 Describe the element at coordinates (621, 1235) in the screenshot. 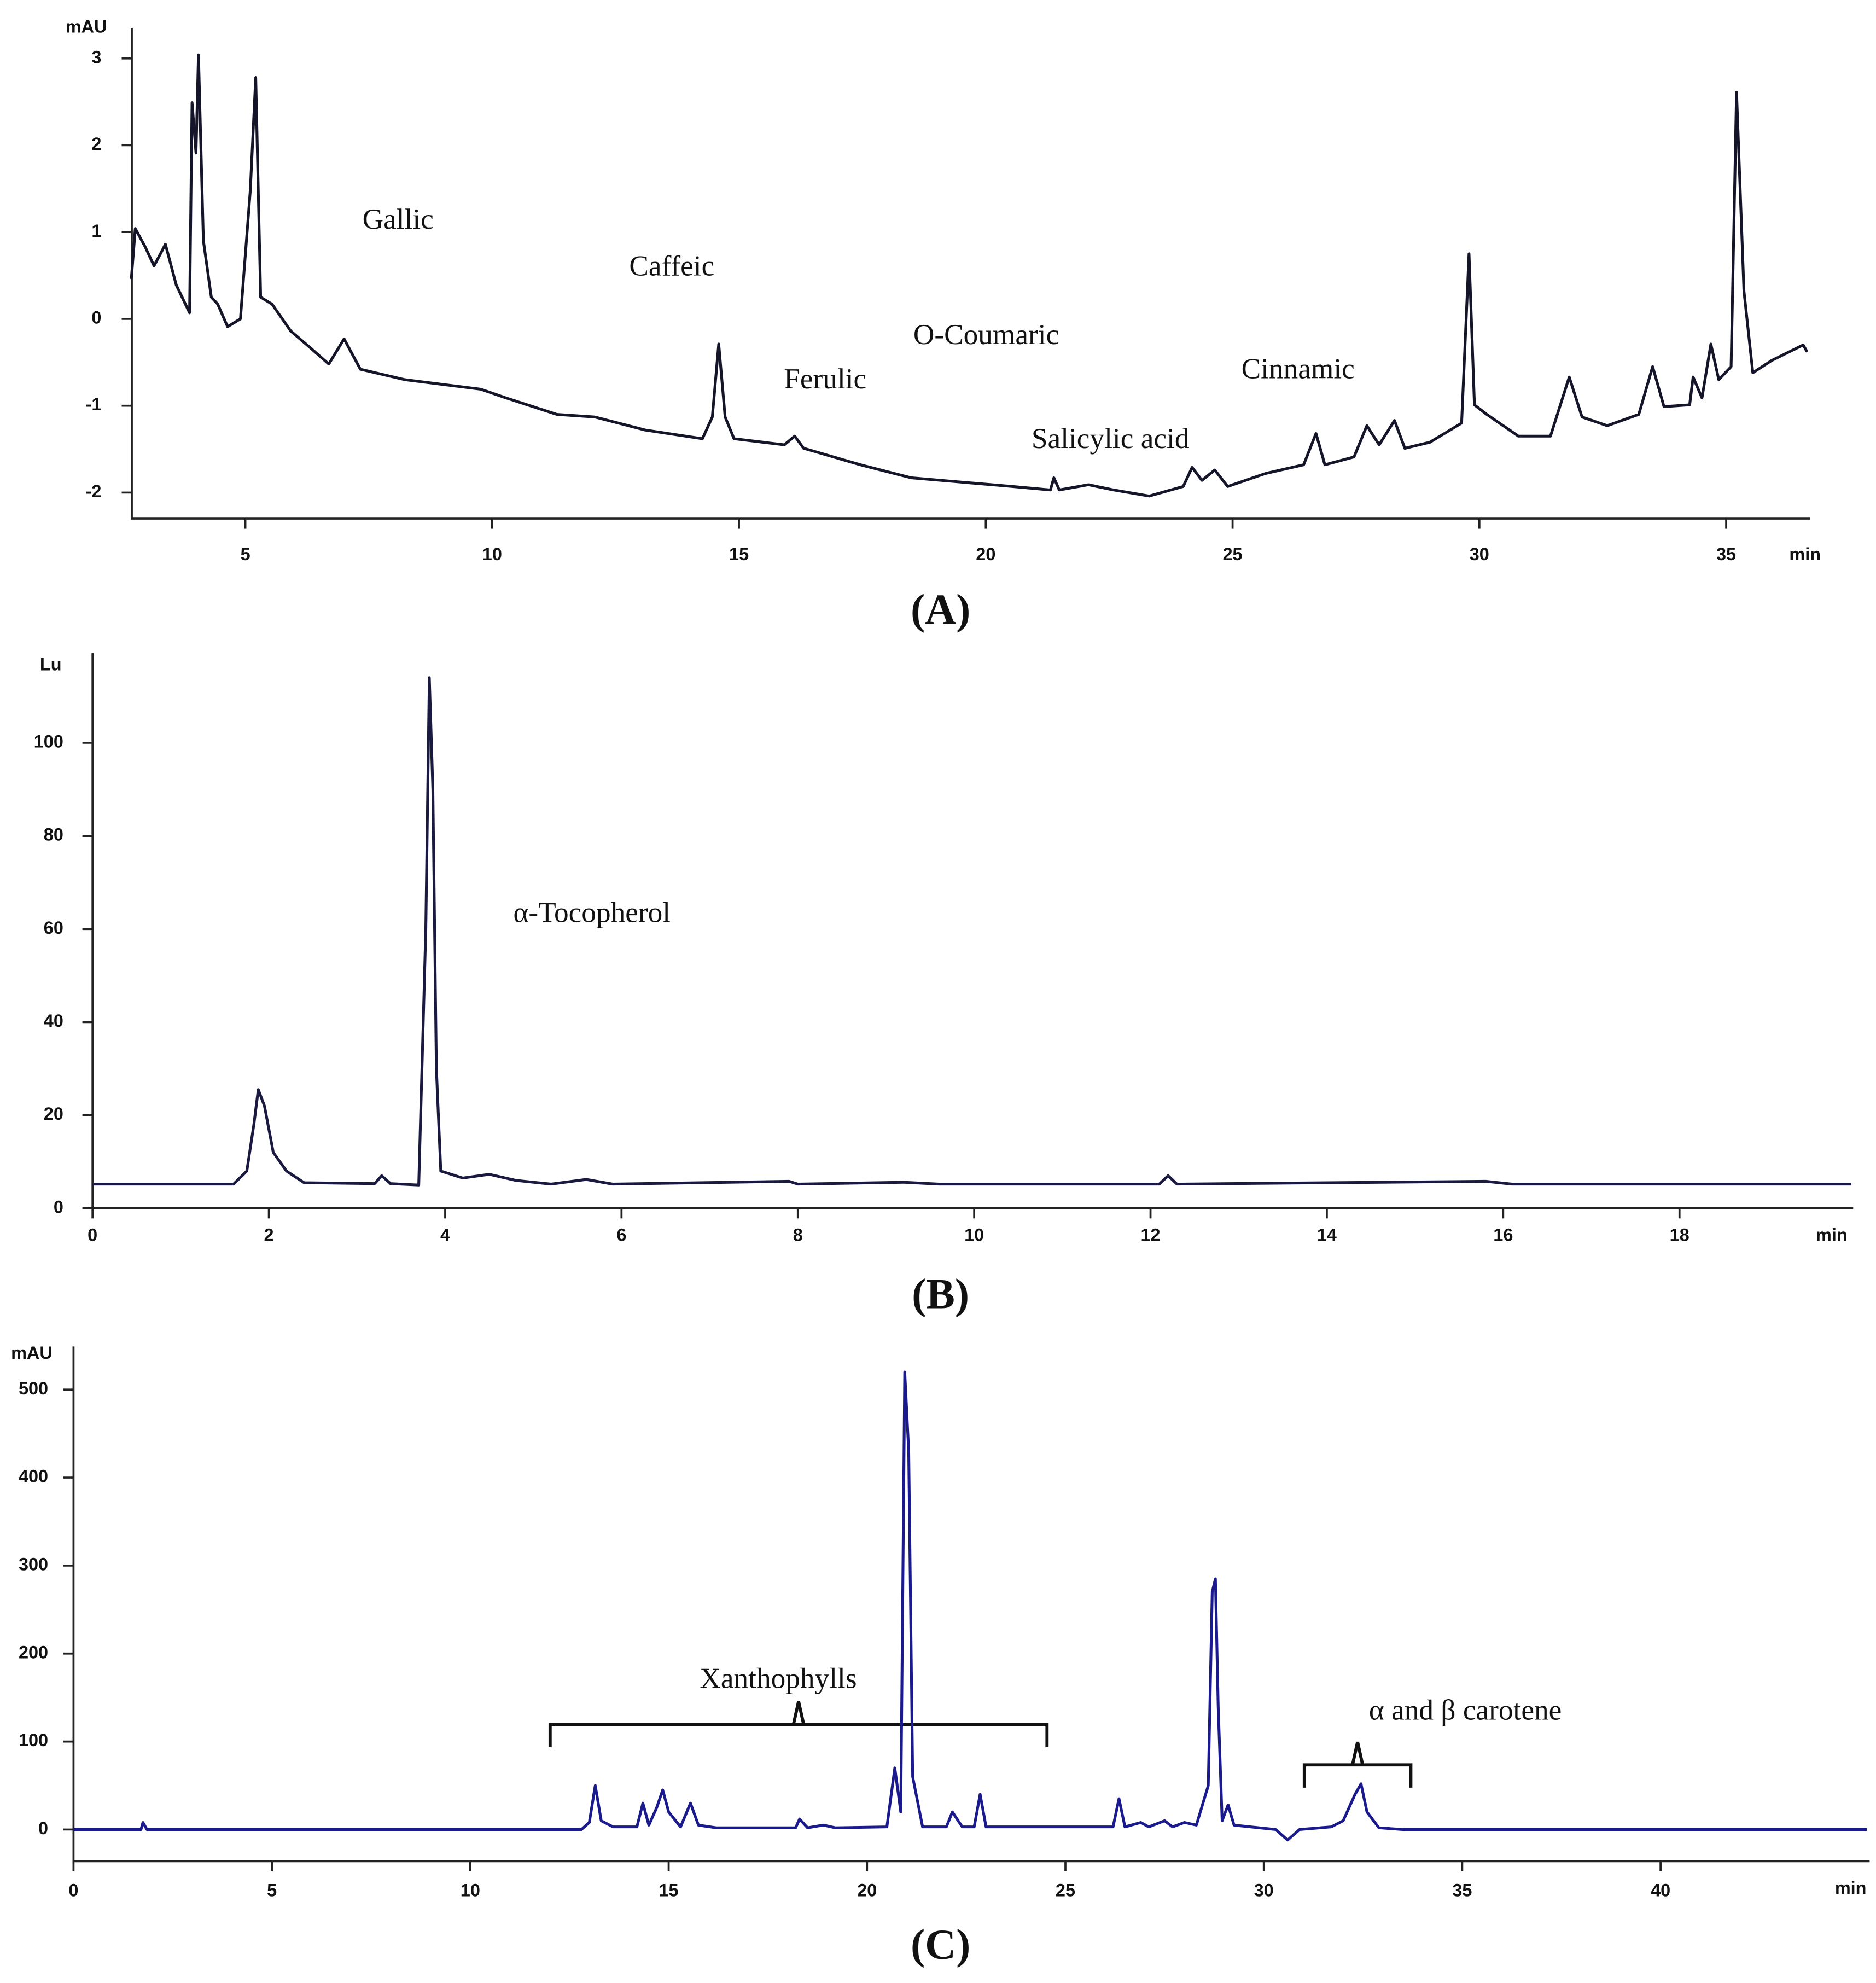

I see `x-tick-label: 6` at that location.